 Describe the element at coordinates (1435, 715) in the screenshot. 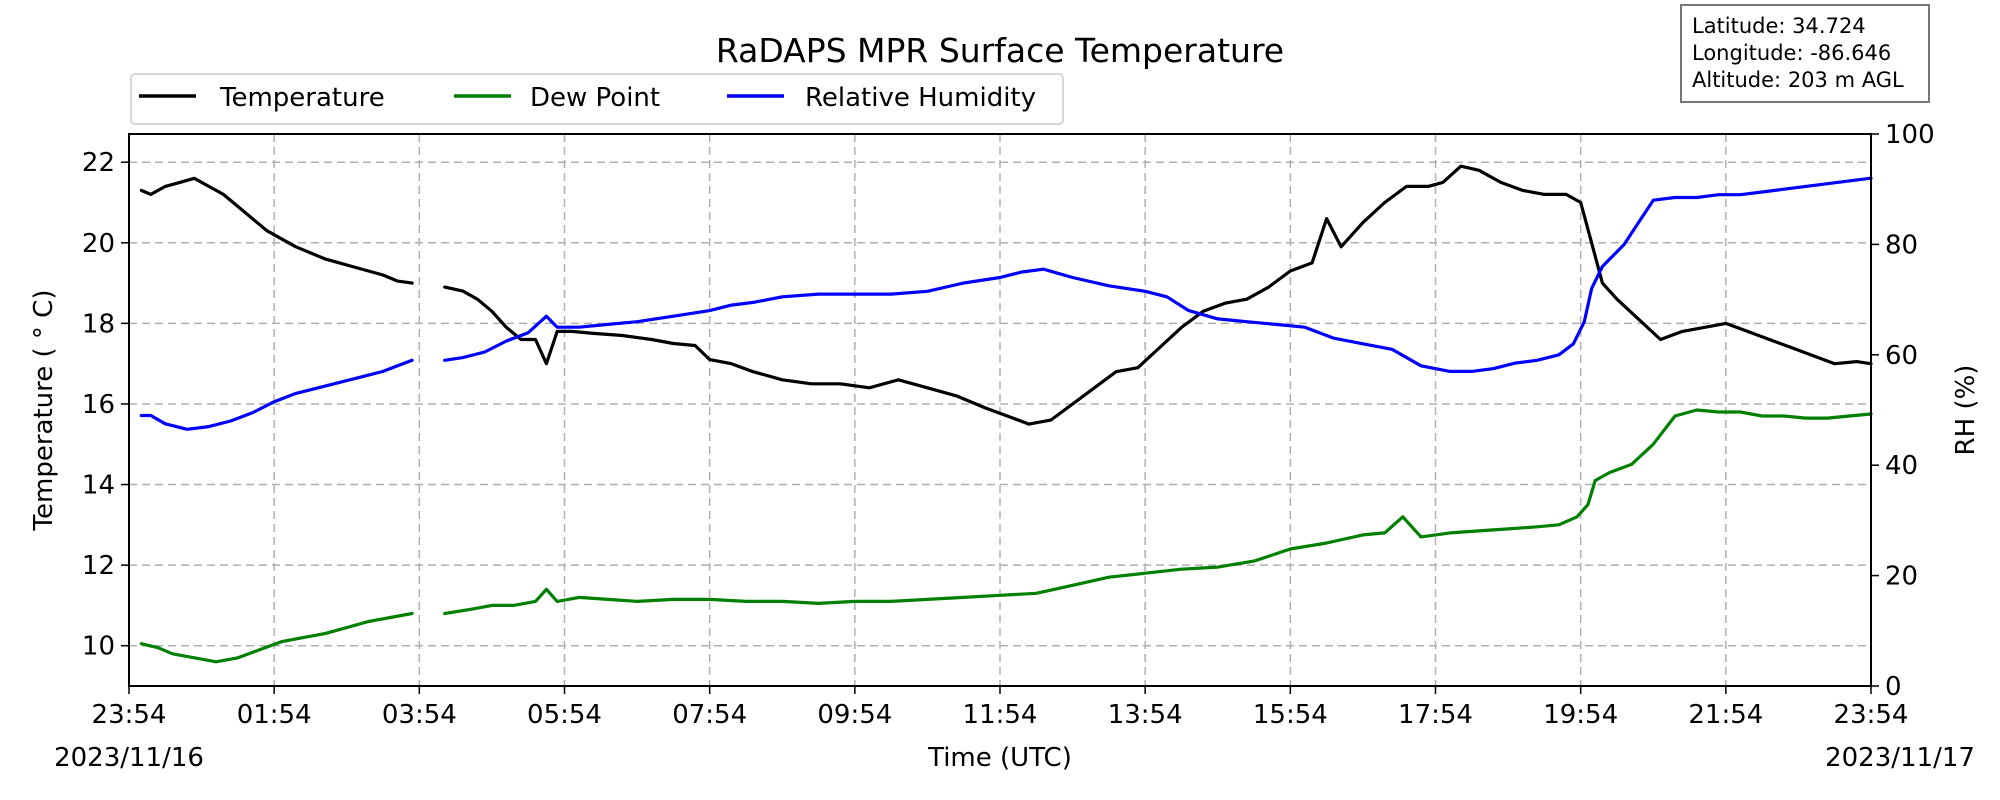

I see `x-tick-label: 17:54` at that location.